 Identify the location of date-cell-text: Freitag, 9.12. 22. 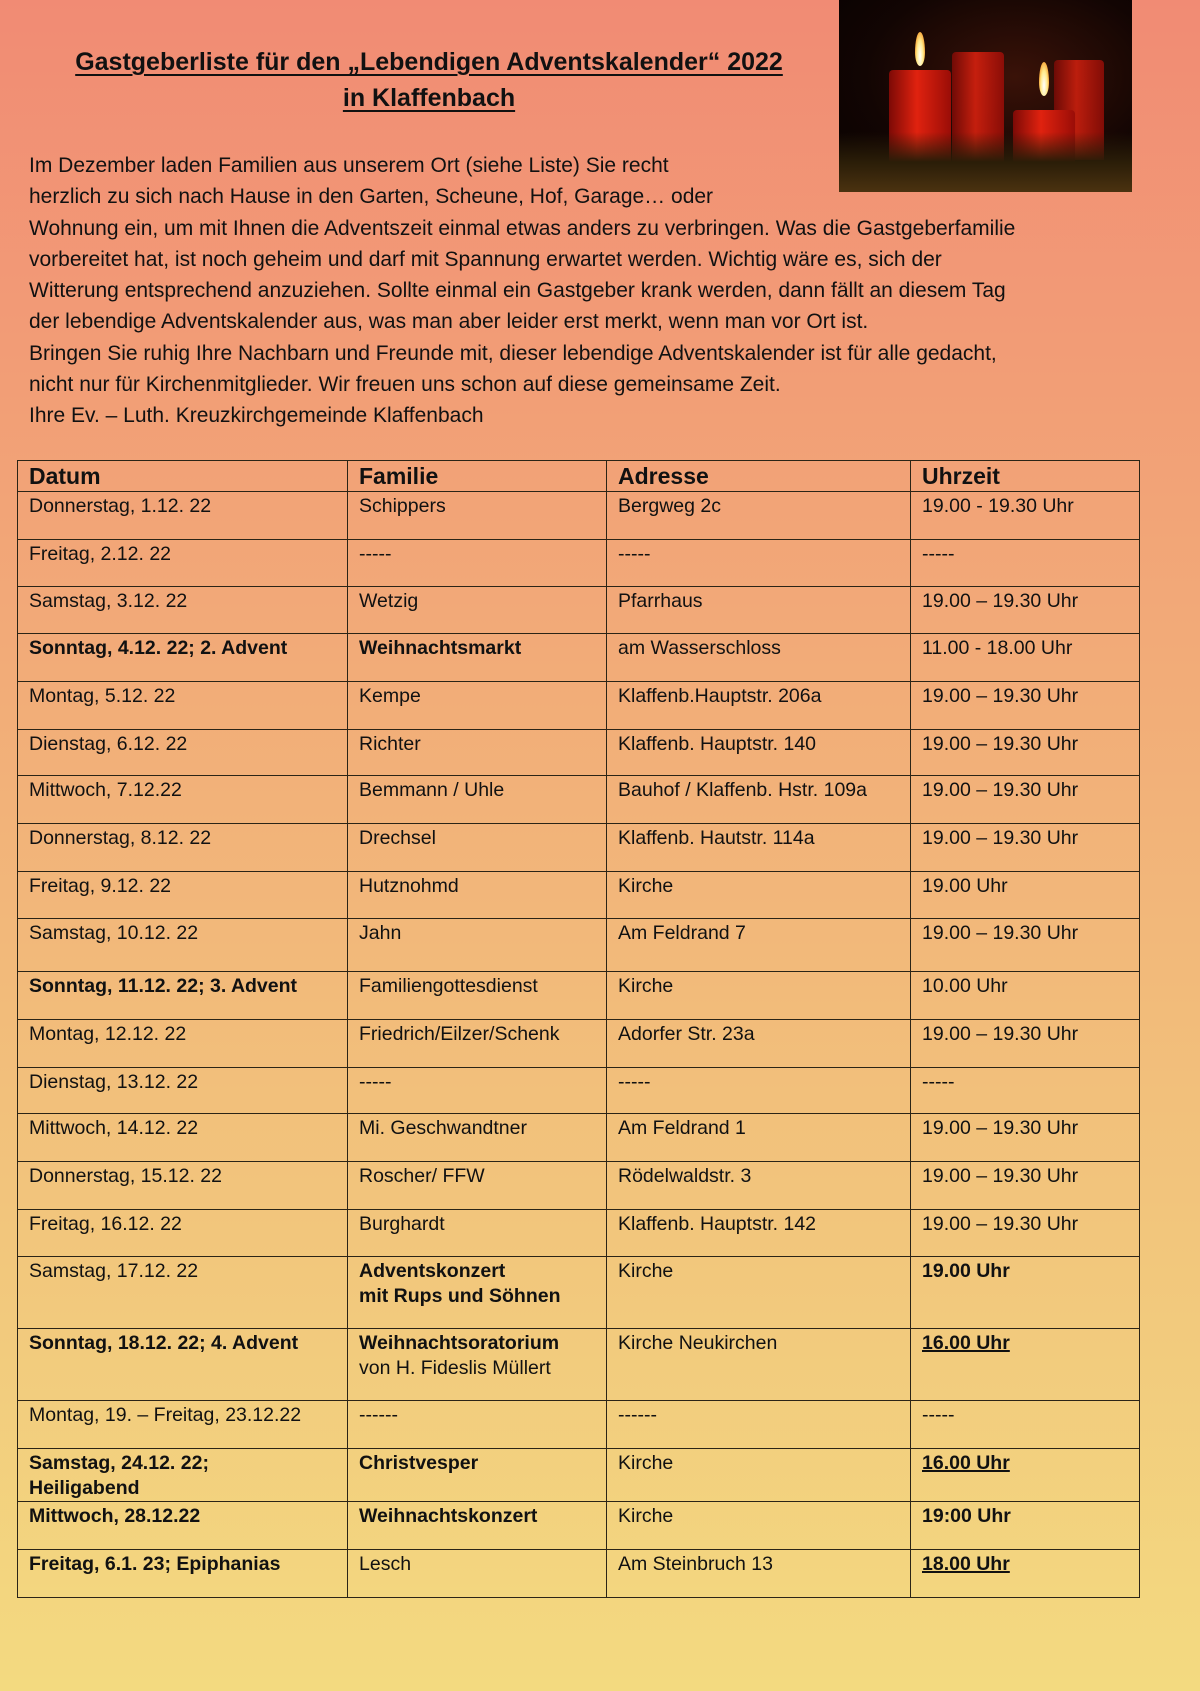
(100, 886).